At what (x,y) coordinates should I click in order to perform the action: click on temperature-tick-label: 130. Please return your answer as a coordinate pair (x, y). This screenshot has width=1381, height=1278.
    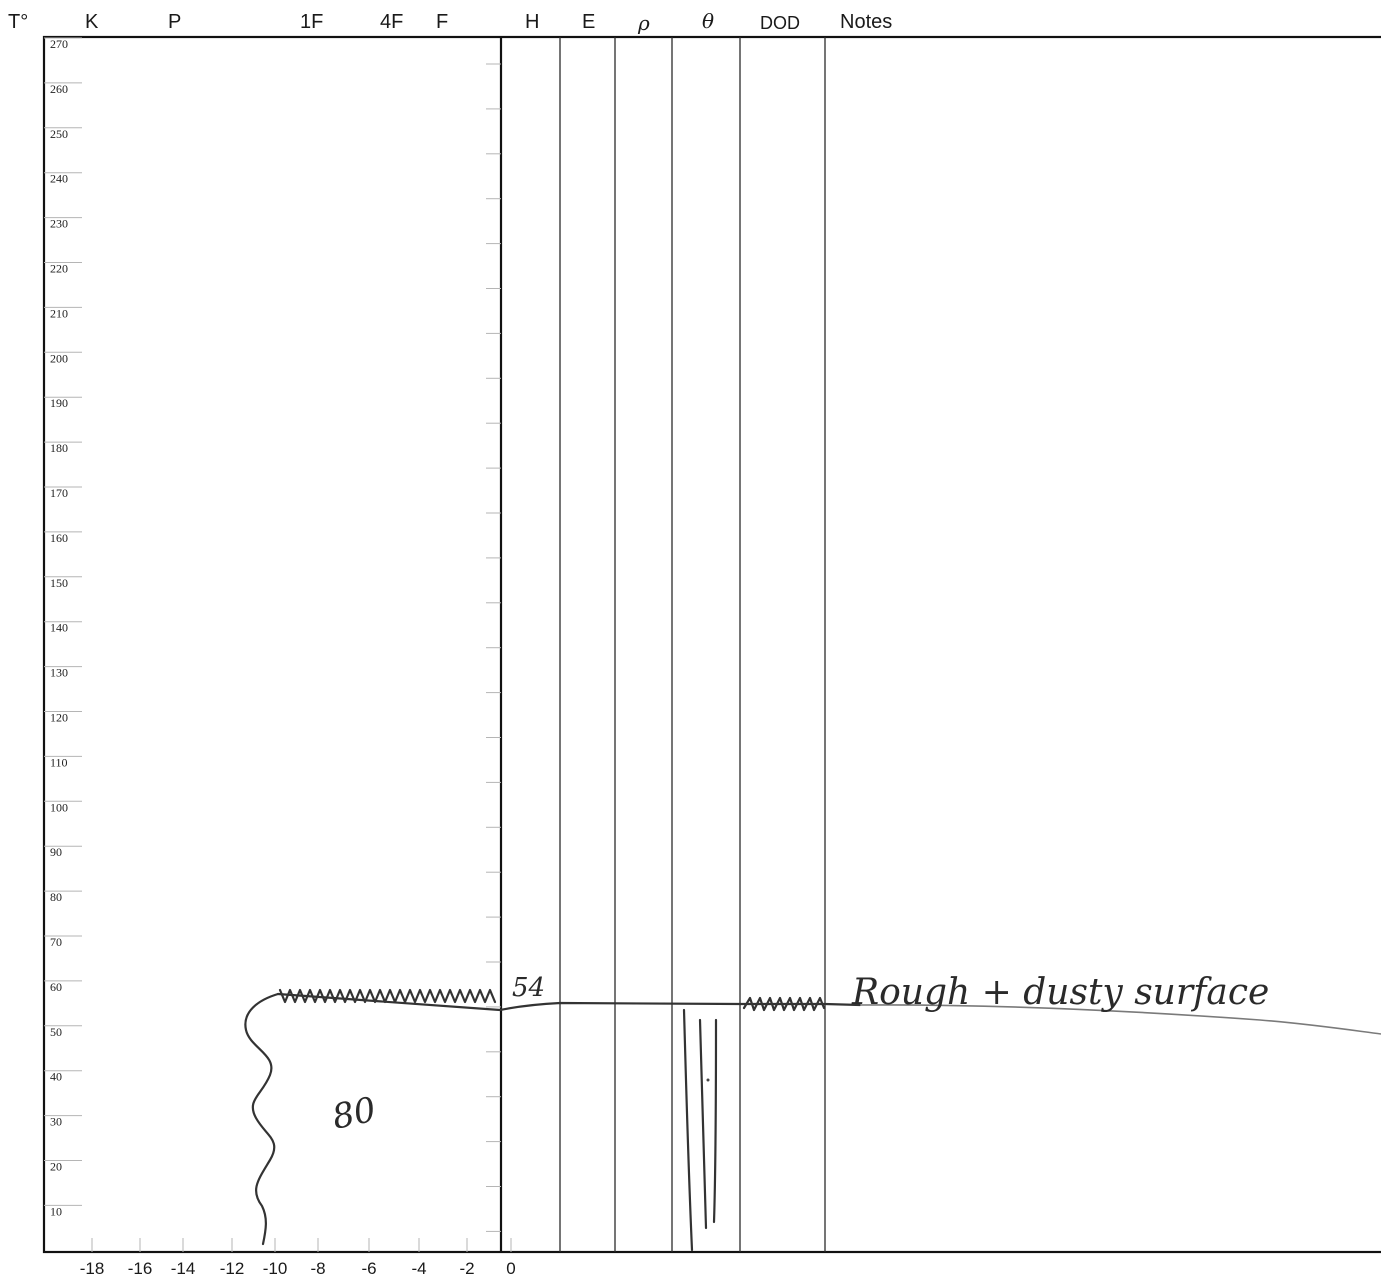
    Looking at the image, I should click on (59, 673).